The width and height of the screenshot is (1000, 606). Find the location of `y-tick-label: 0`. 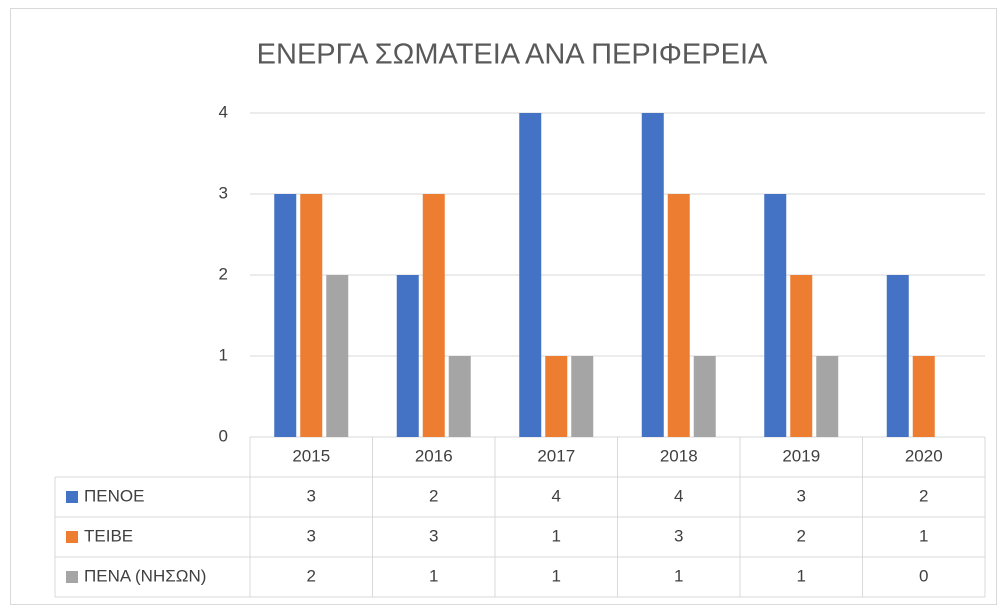

y-tick-label: 0 is located at coordinates (223, 435).